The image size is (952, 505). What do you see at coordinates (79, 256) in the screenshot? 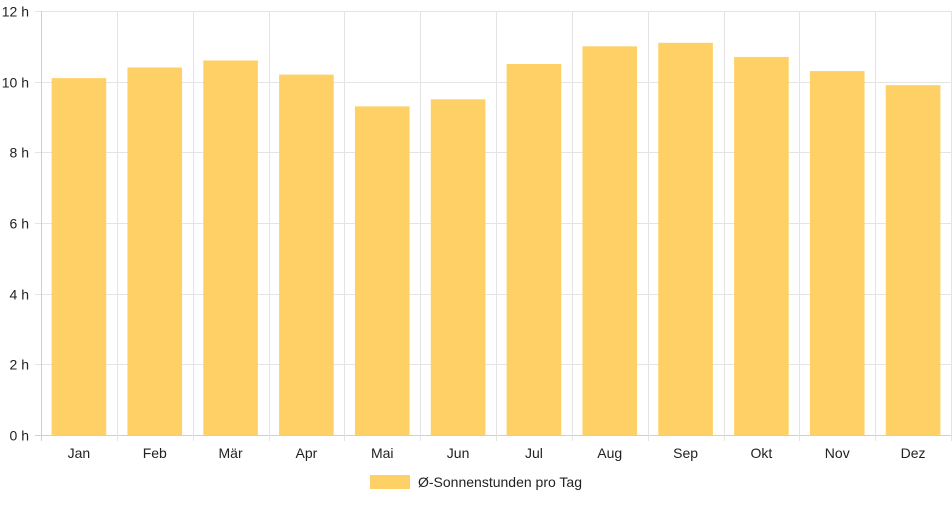
I see `bar-jan` at bounding box center [79, 256].